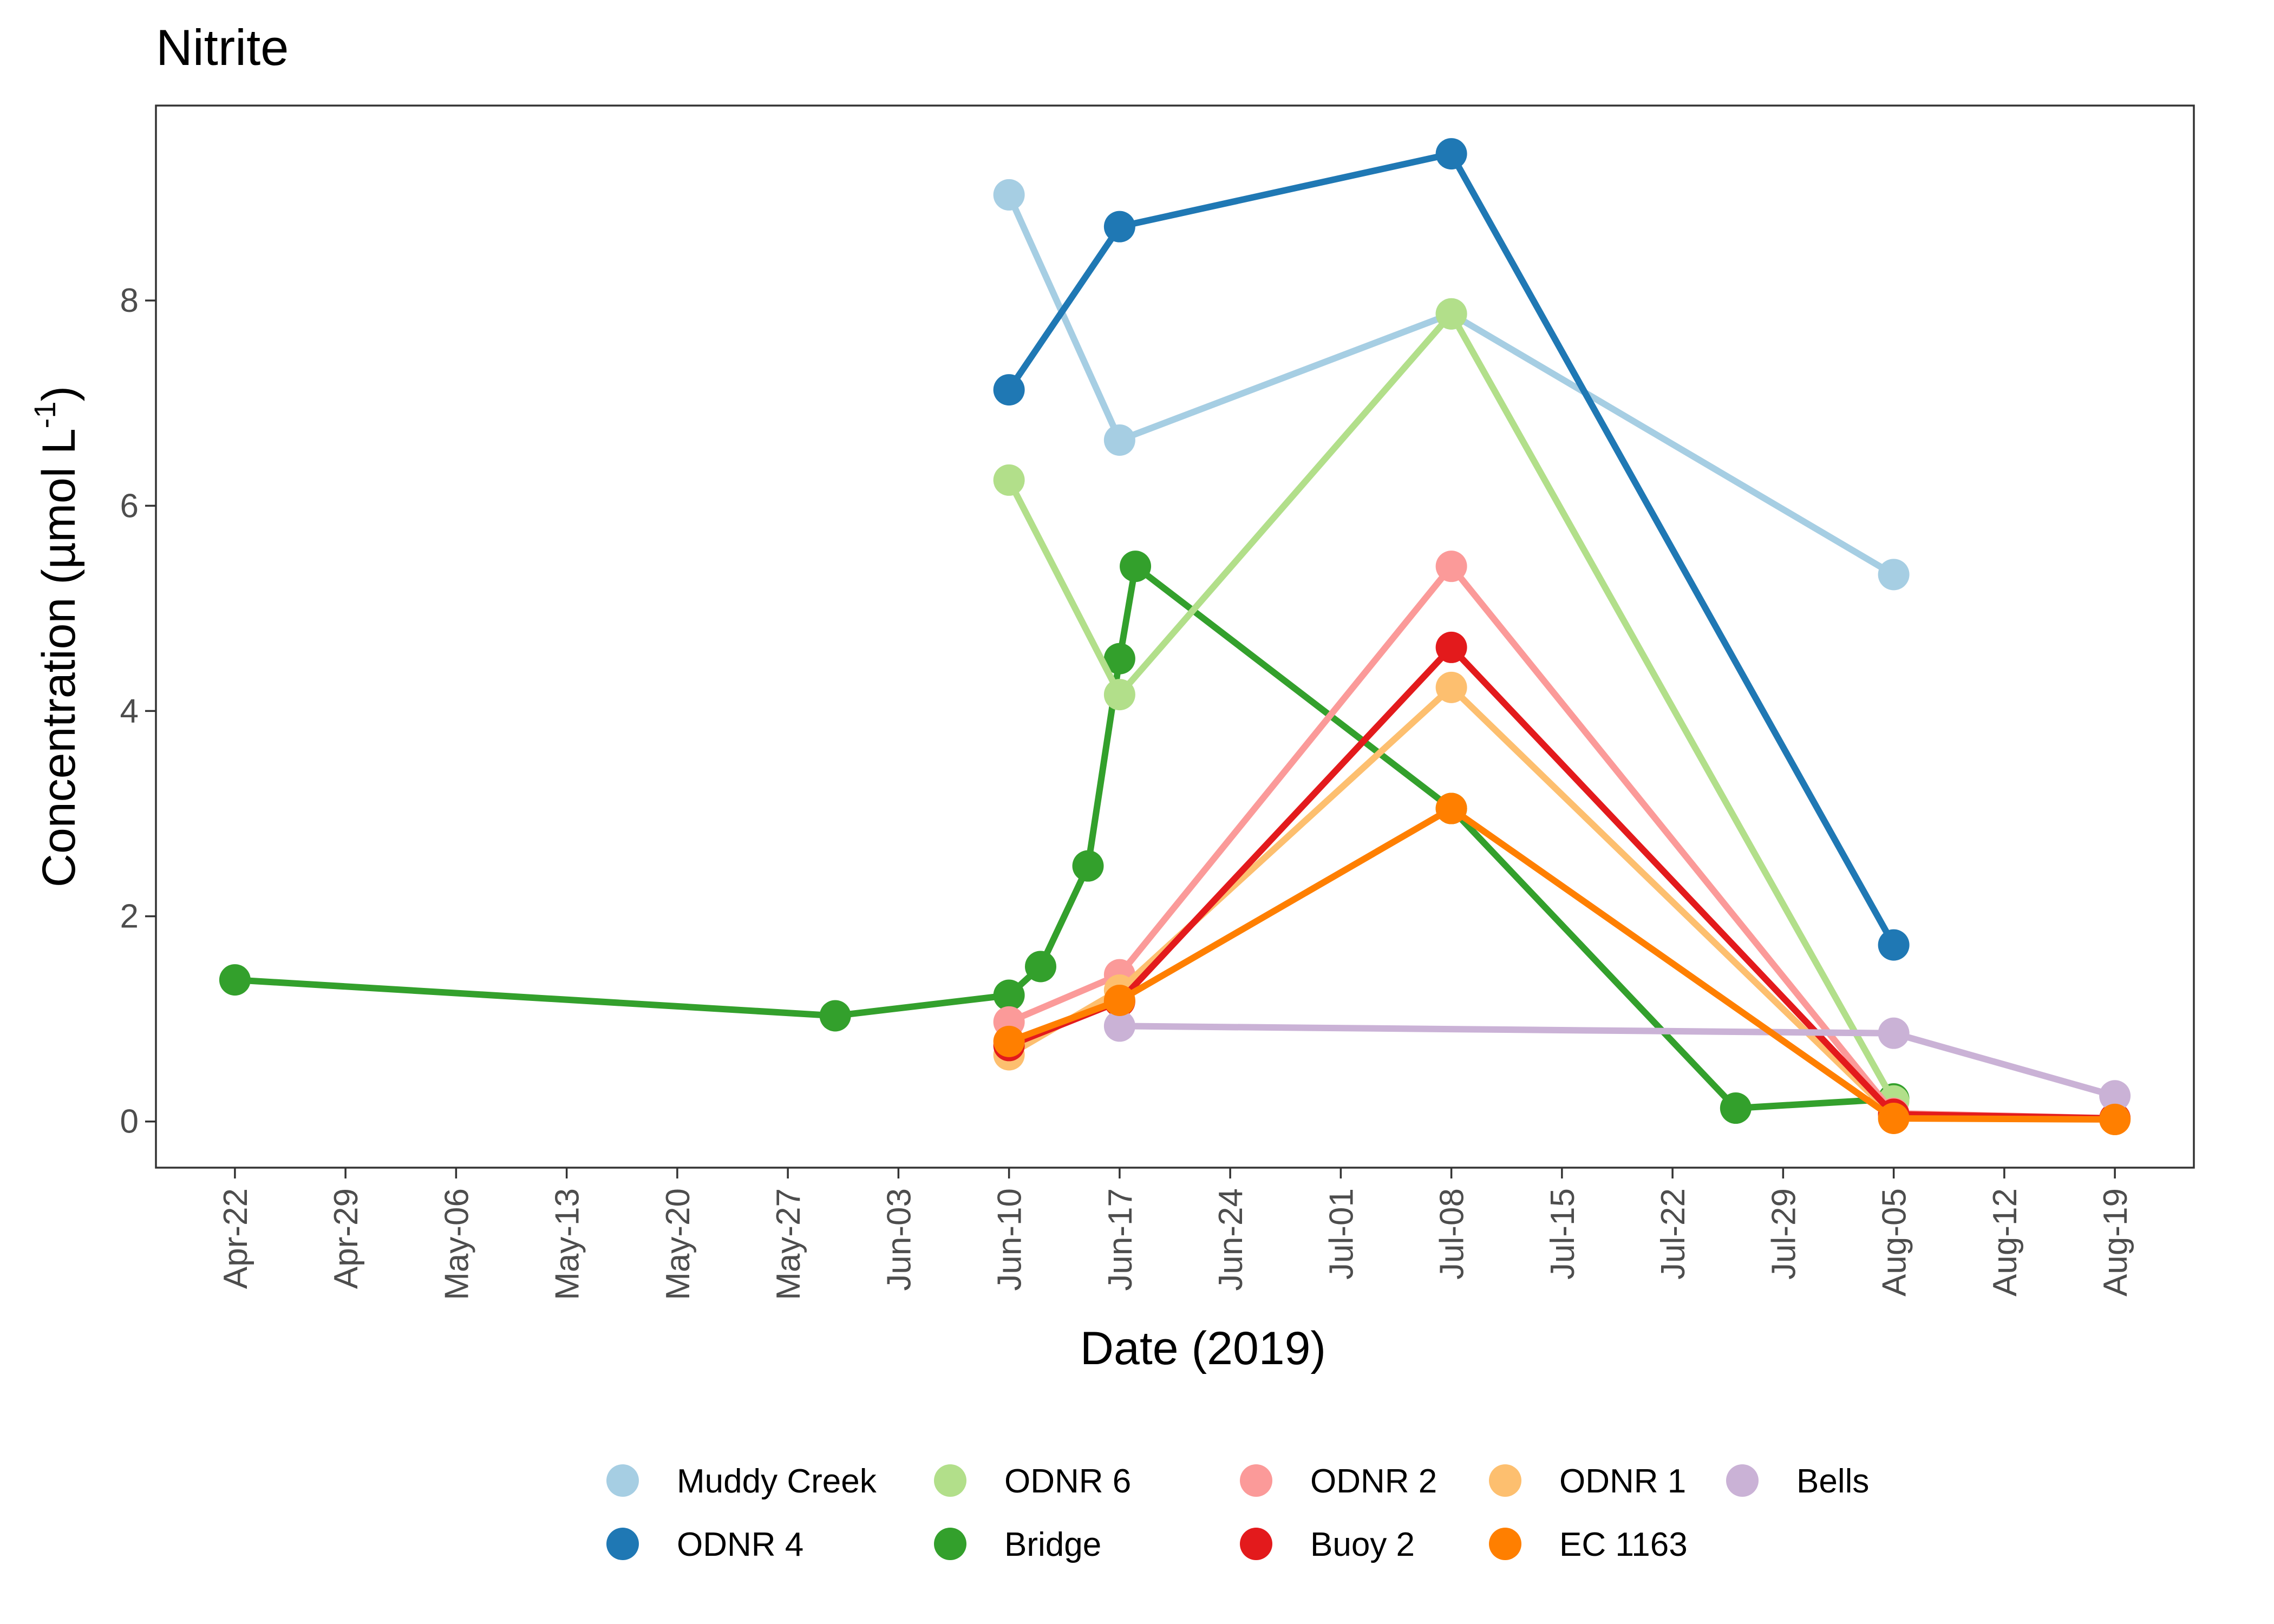 The height and width of the screenshot is (1624, 2274). I want to click on legend-label: Buoy 2, so click(1362, 1545).